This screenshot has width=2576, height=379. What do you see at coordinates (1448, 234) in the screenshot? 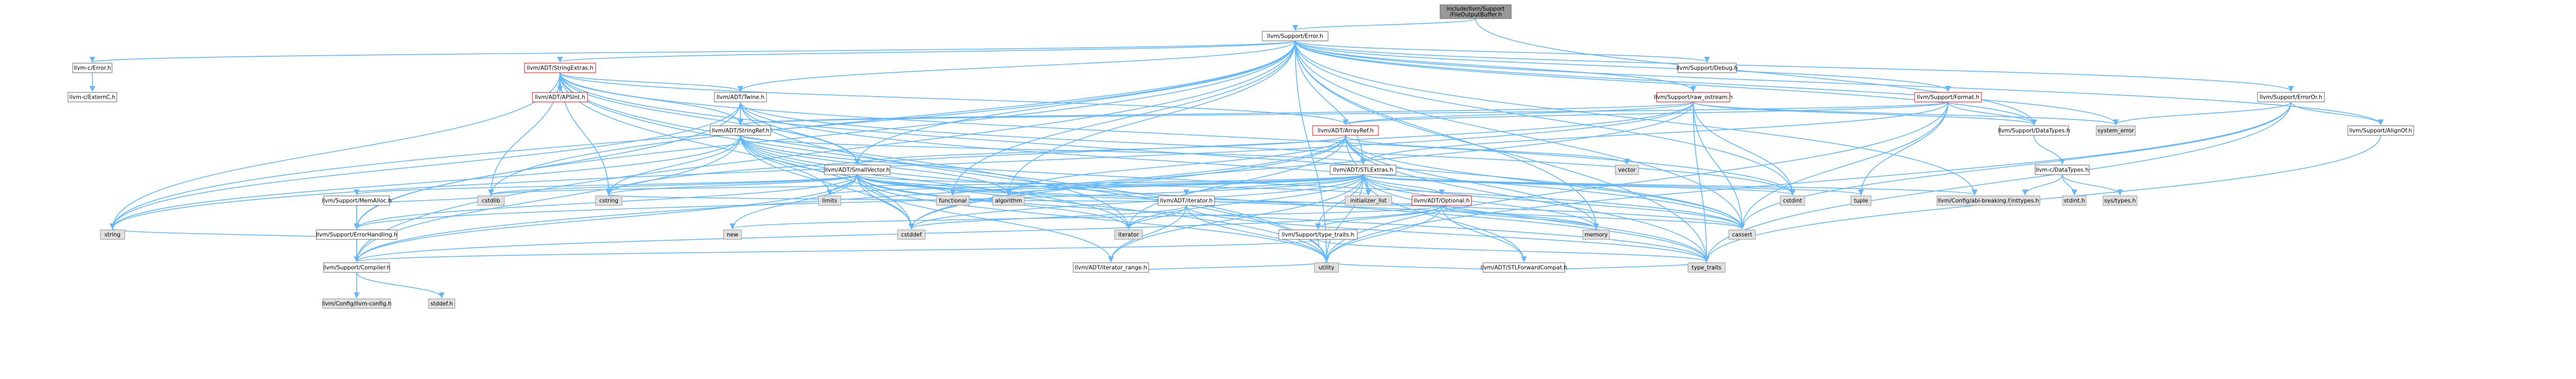
I see `edge-adtiterator-to-typetraits` at bounding box center [1448, 234].